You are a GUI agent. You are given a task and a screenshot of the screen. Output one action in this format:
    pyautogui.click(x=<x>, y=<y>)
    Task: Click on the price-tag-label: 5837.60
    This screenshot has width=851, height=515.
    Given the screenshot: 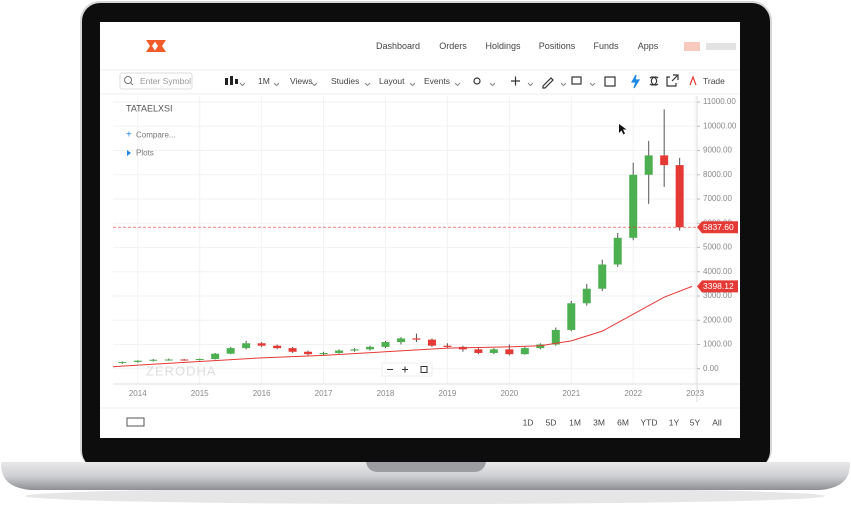 What is the action you would take?
    pyautogui.click(x=718, y=227)
    